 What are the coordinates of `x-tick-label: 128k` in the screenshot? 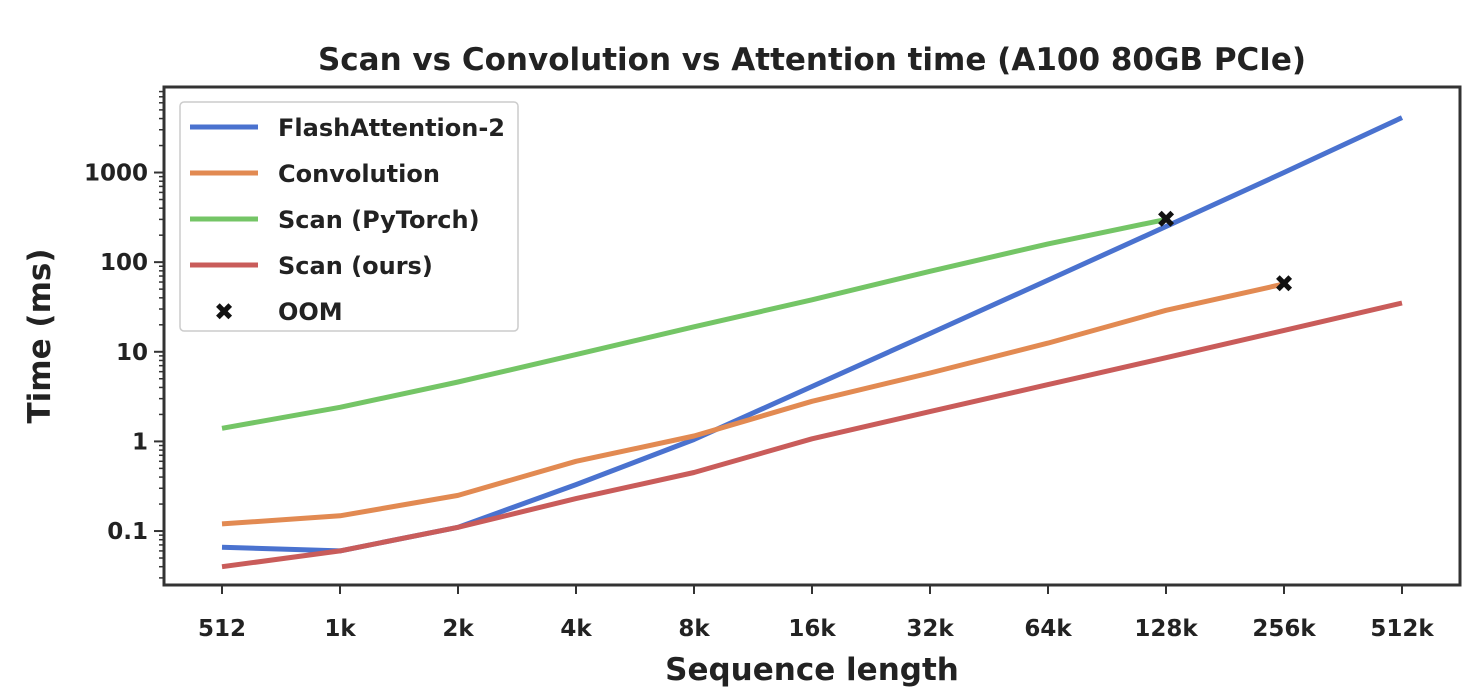 It's located at (1166, 629).